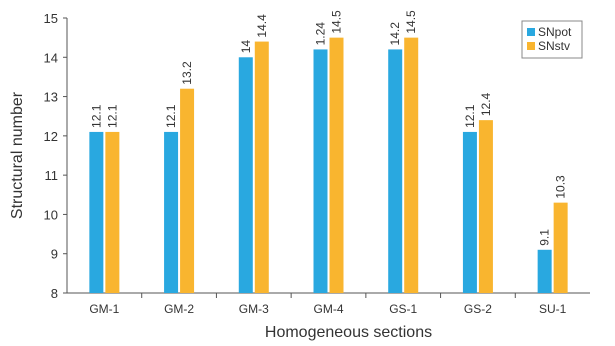  Describe the element at coordinates (403, 309) in the screenshot. I see `x-tick-label: GS-1` at that location.